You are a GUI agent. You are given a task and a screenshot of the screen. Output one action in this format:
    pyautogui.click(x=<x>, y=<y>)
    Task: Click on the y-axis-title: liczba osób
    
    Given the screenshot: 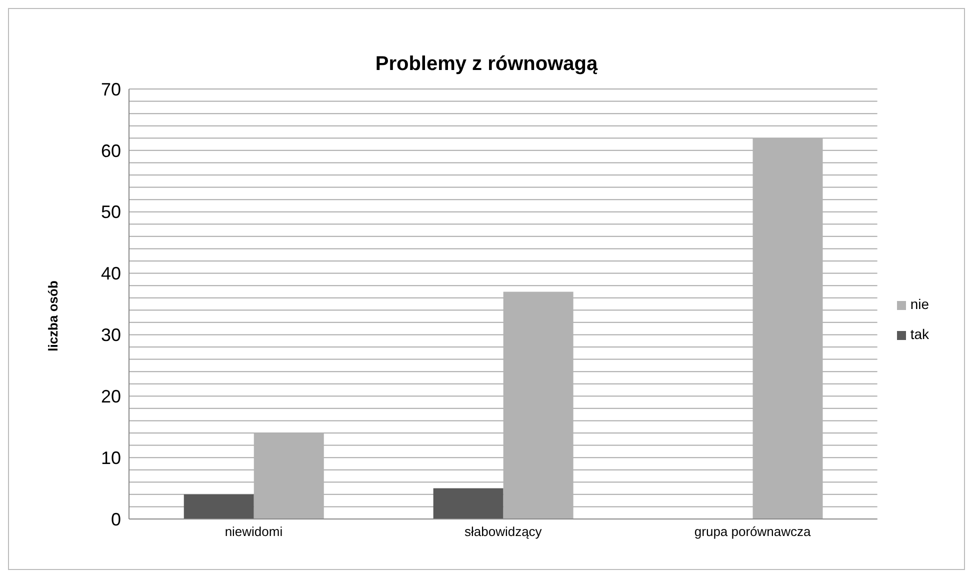 What is the action you would take?
    pyautogui.click(x=53, y=316)
    